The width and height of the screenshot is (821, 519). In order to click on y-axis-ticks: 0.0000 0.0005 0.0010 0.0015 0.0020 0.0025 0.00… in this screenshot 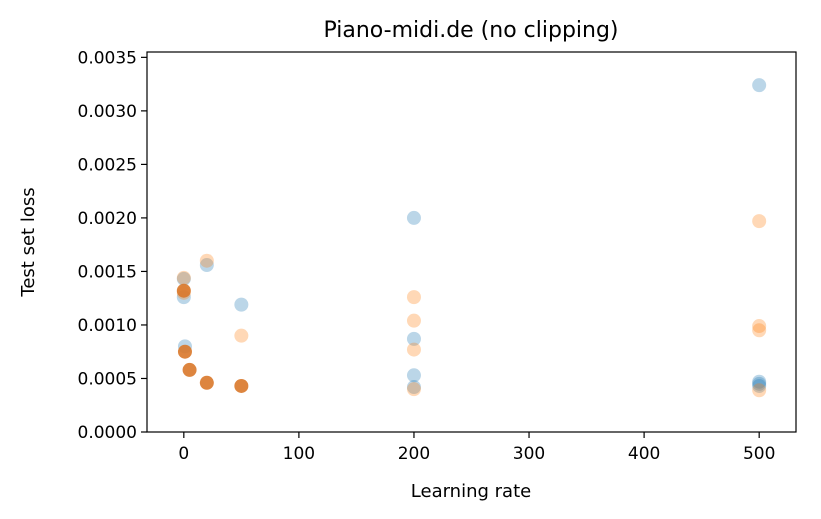, I will do `click(112, 245)`.